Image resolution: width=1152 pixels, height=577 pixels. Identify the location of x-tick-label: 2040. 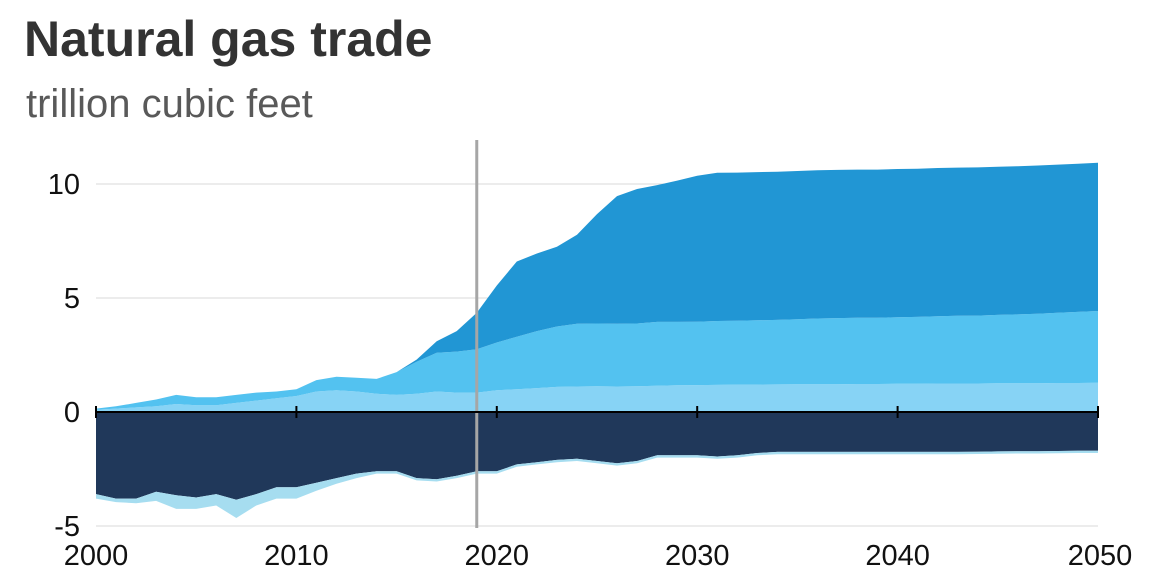
(897, 556).